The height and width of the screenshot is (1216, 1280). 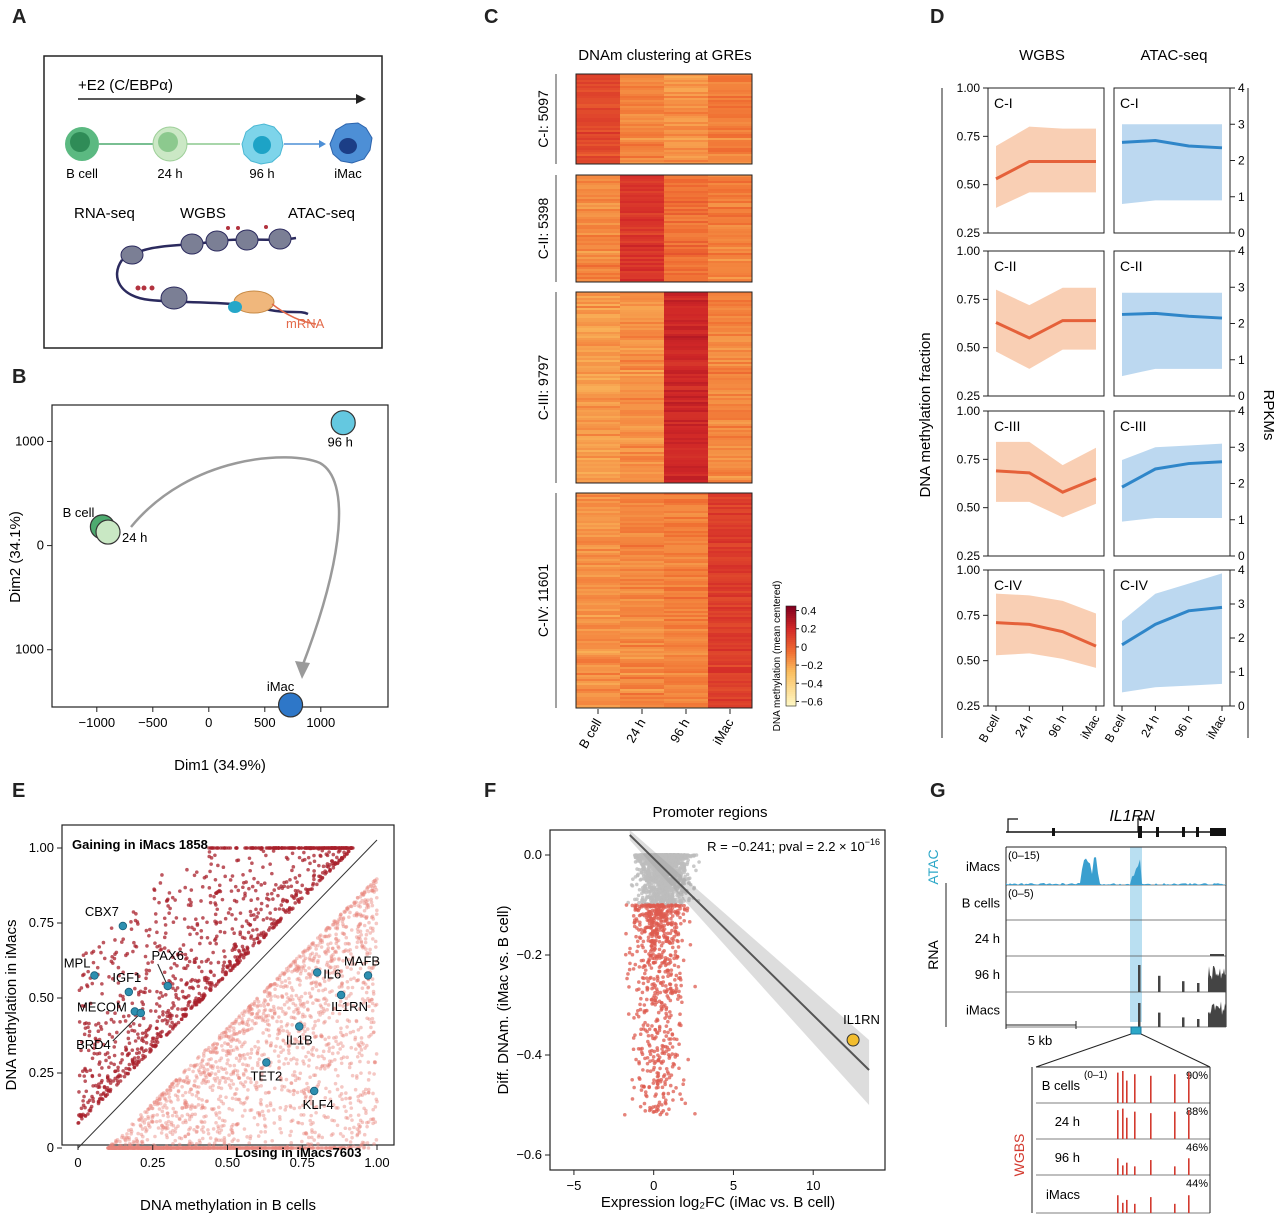 I want to click on d-xlabel: B cell, so click(x=989, y=729).